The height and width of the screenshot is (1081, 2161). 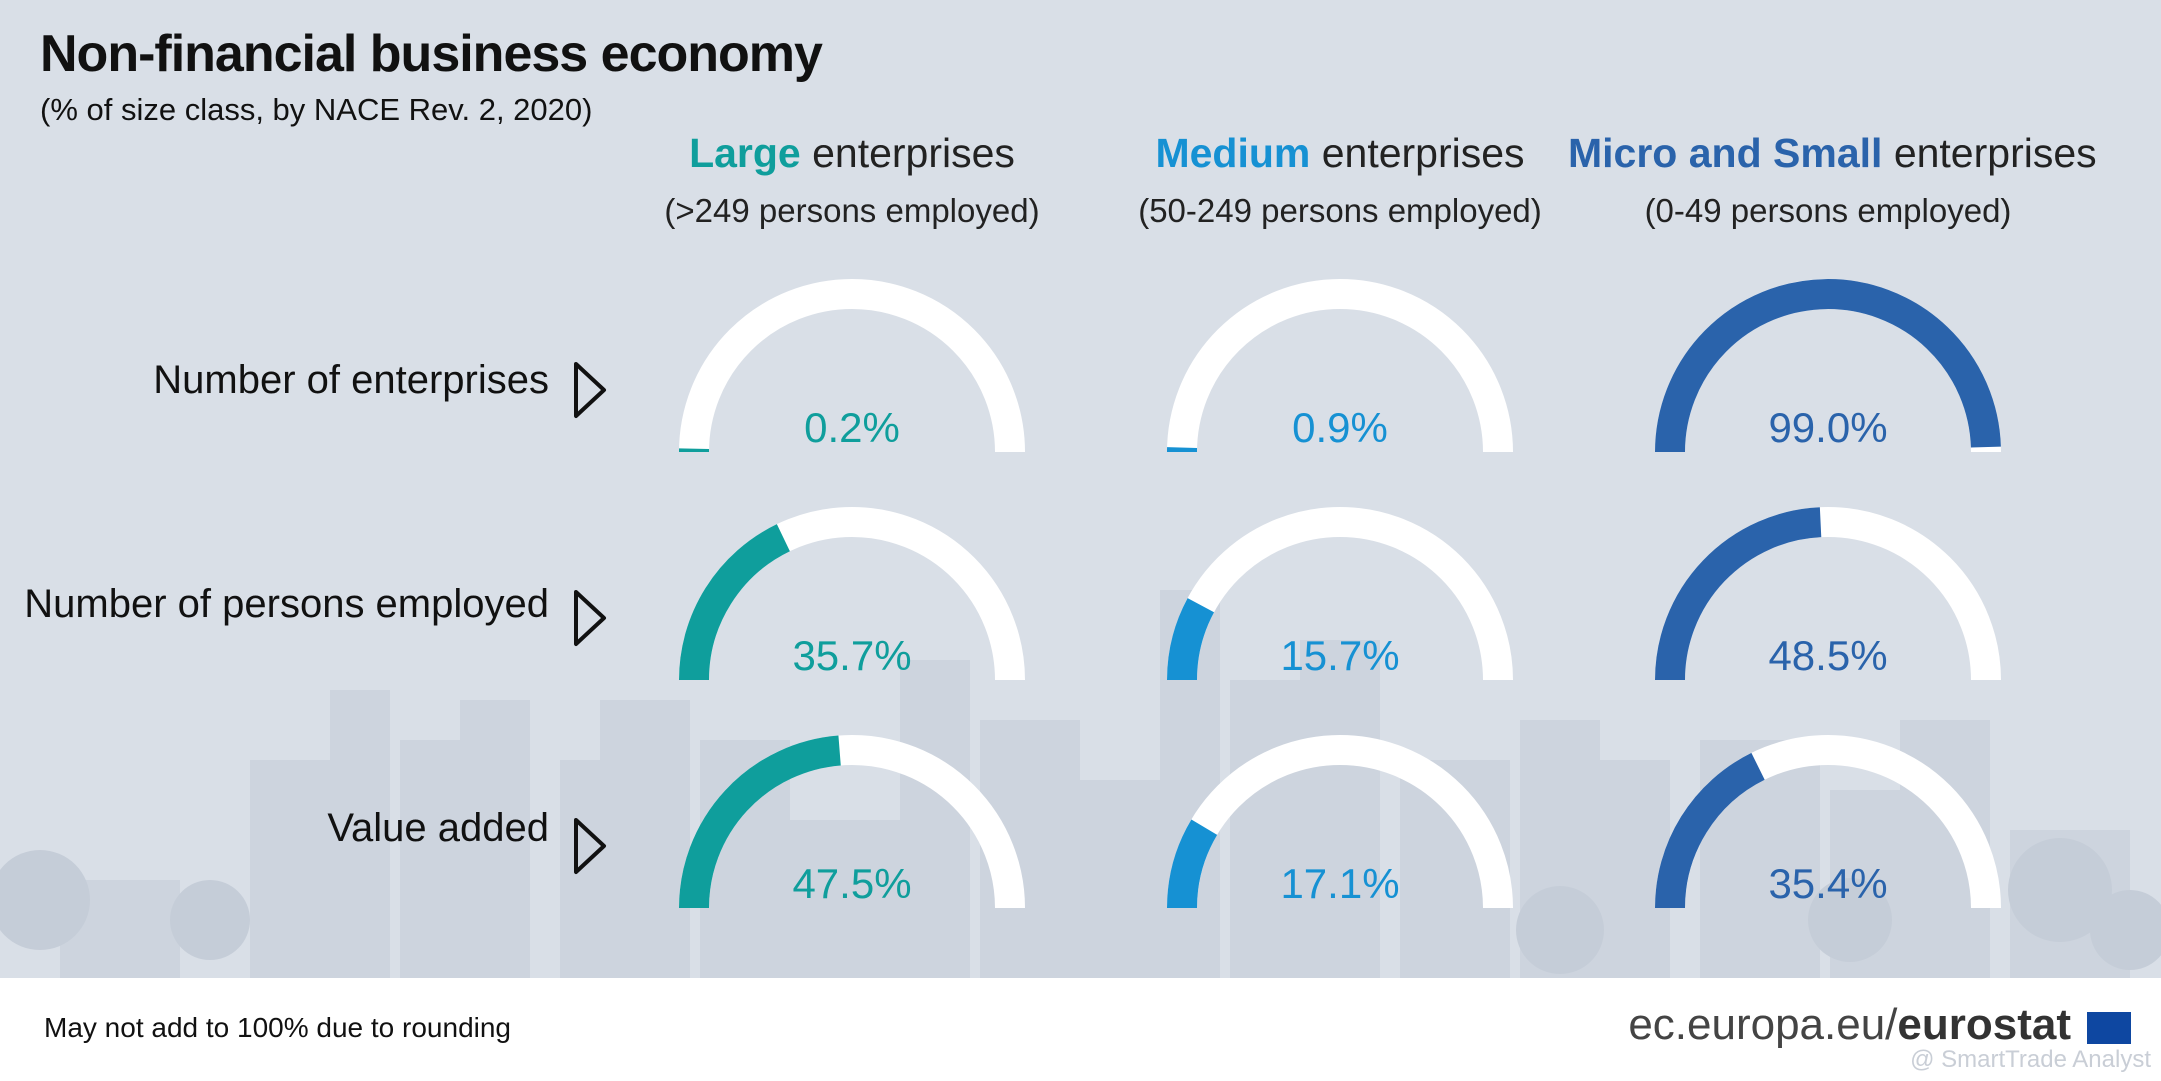 I want to click on column-header-medium: Medium enterprises, so click(x=1340, y=153).